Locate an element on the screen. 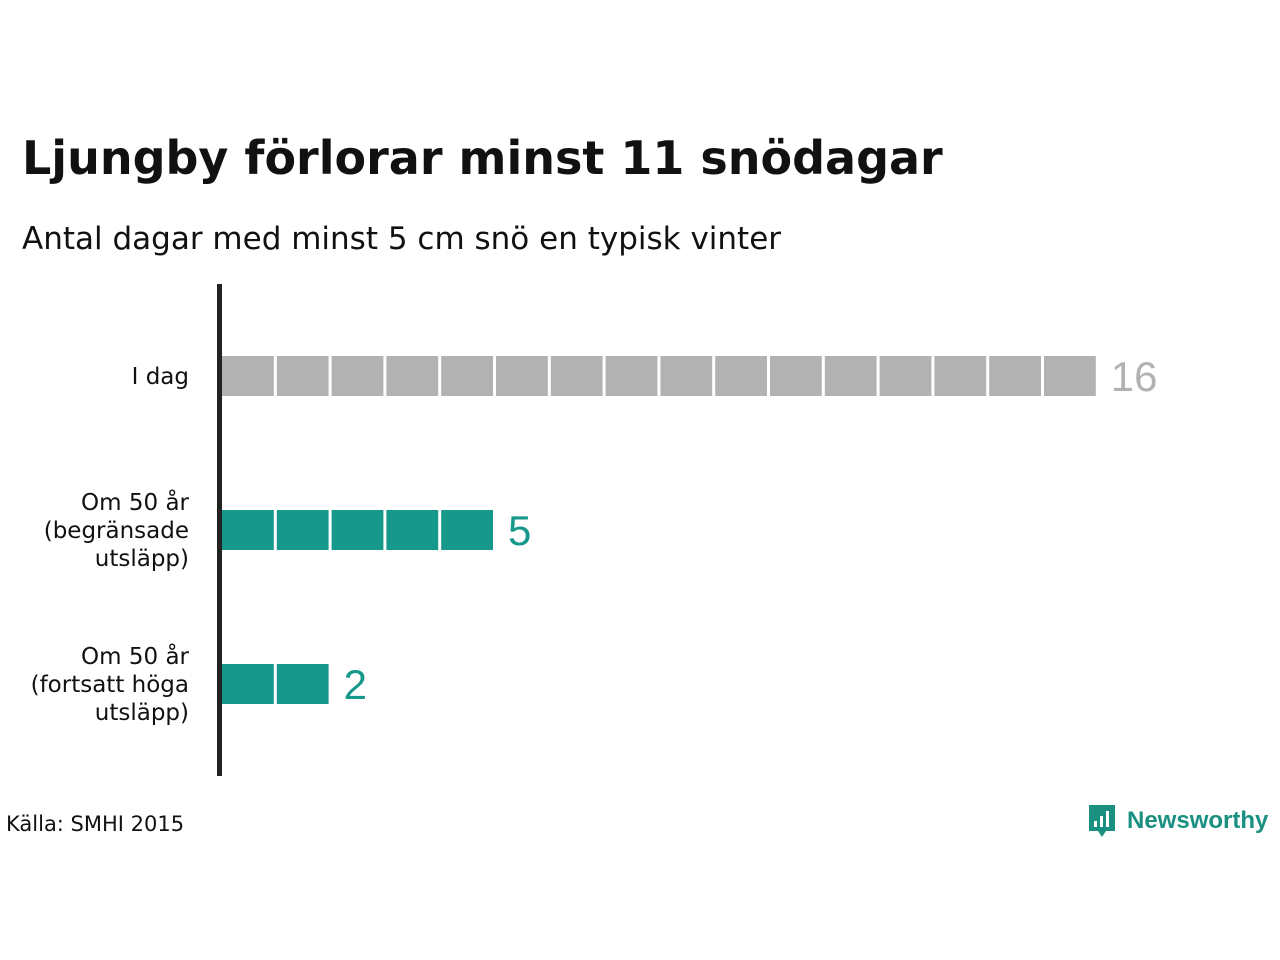  value-label: 5 is located at coordinates (519, 530).